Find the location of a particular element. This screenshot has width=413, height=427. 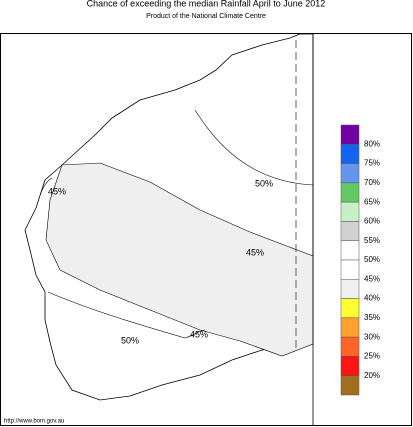

legend-label: 65% is located at coordinates (372, 201).